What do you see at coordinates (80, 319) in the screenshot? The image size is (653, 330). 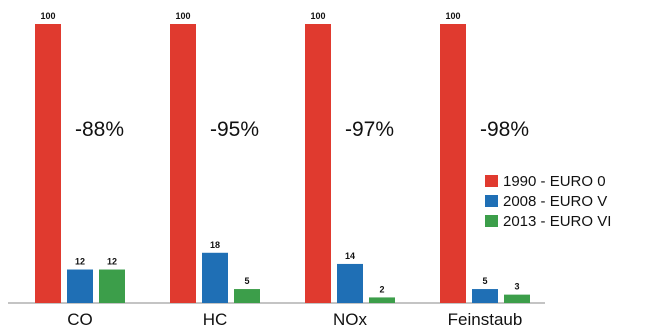 I see `category-label: CO` at bounding box center [80, 319].